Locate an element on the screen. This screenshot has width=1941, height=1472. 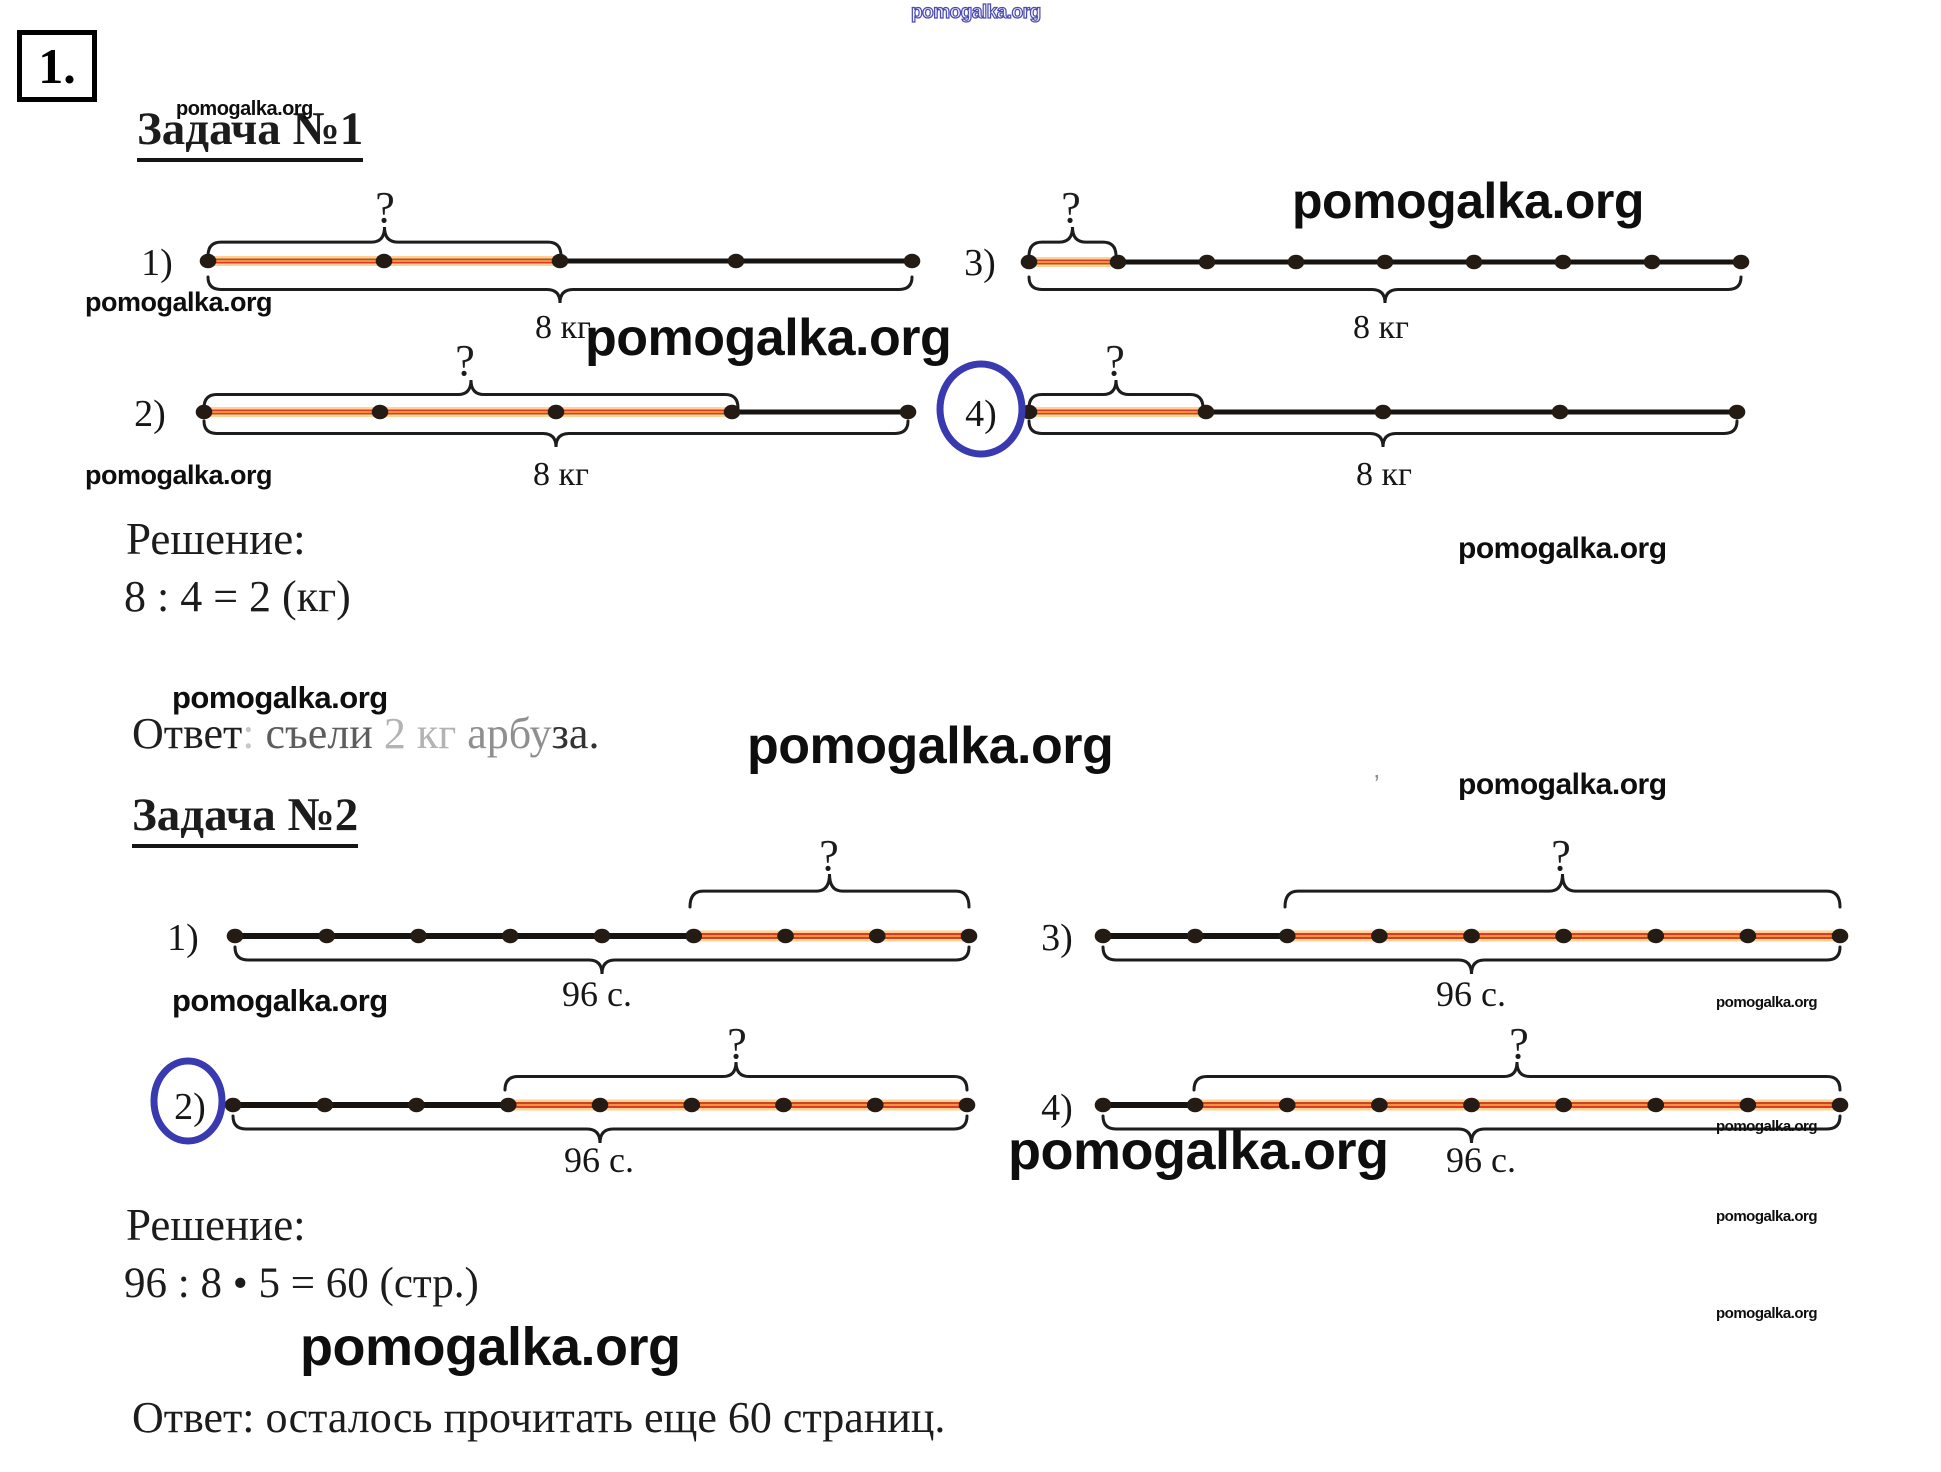
total-label: 96 с. is located at coordinates (1471, 994).